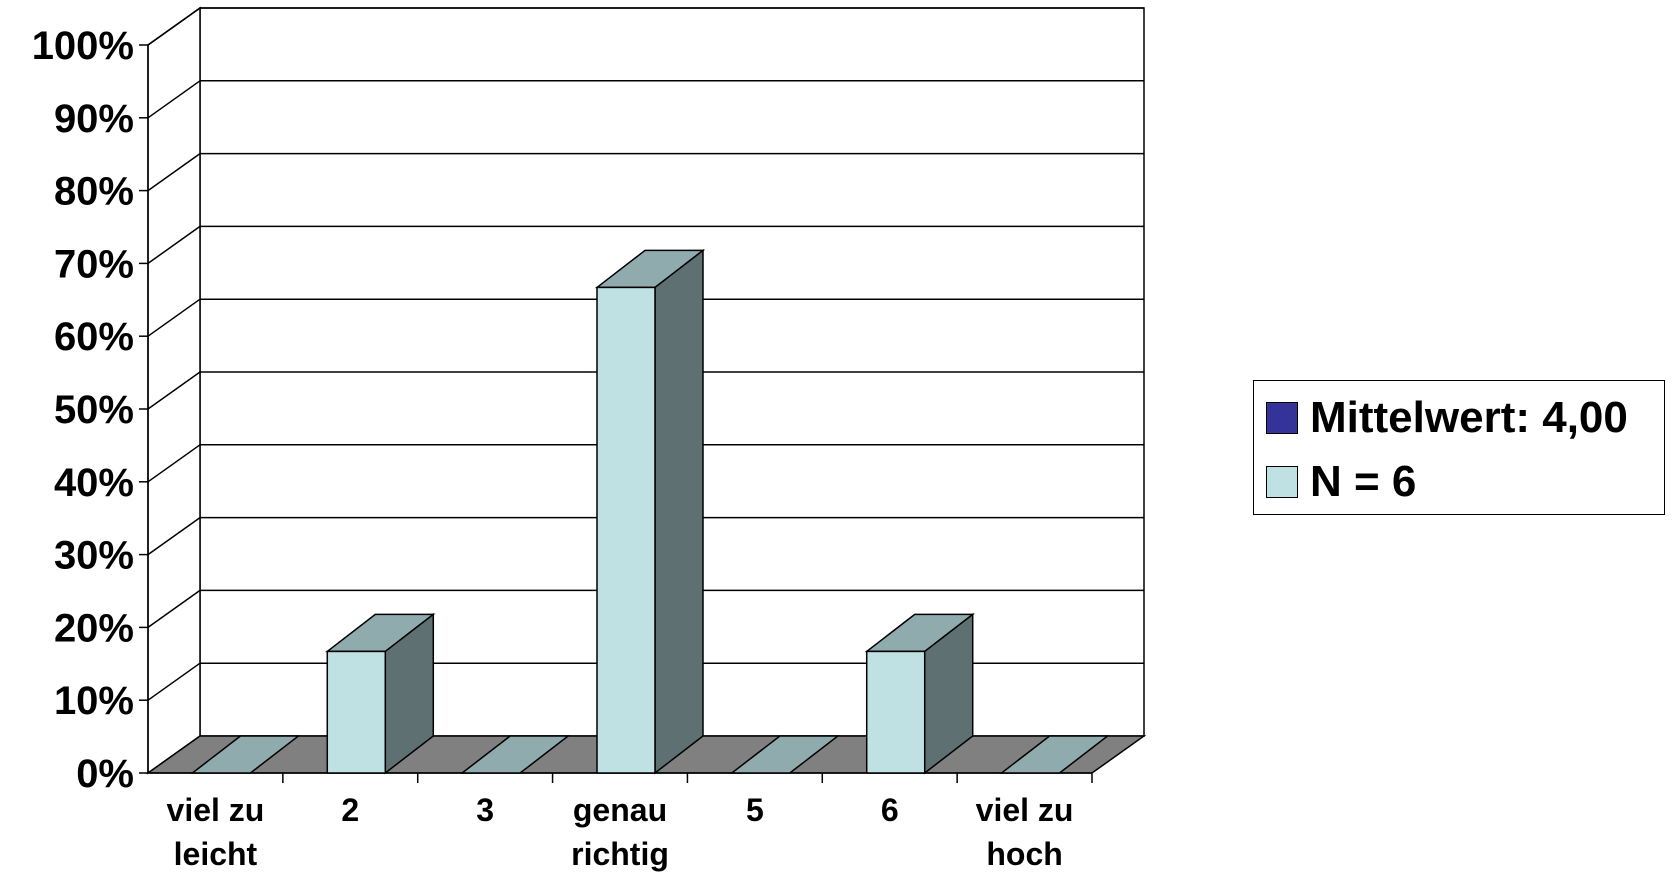  Describe the element at coordinates (890, 810) in the screenshot. I see `x-tick-label: 6` at that location.